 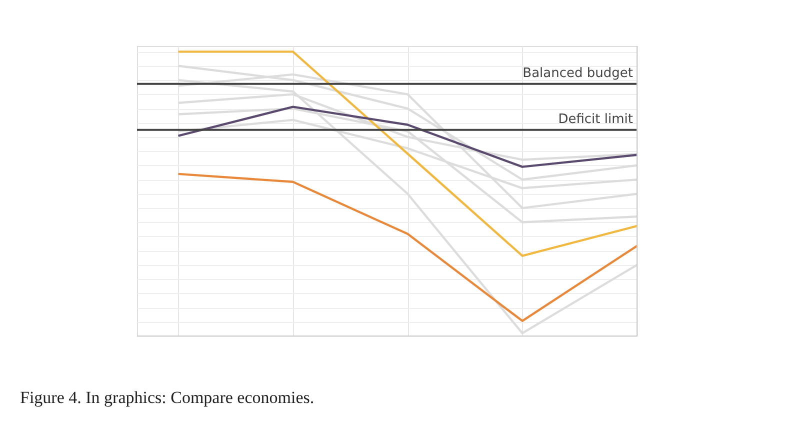 What do you see at coordinates (595, 119) in the screenshot?
I see `ref-line-label: Deficit limit` at bounding box center [595, 119].